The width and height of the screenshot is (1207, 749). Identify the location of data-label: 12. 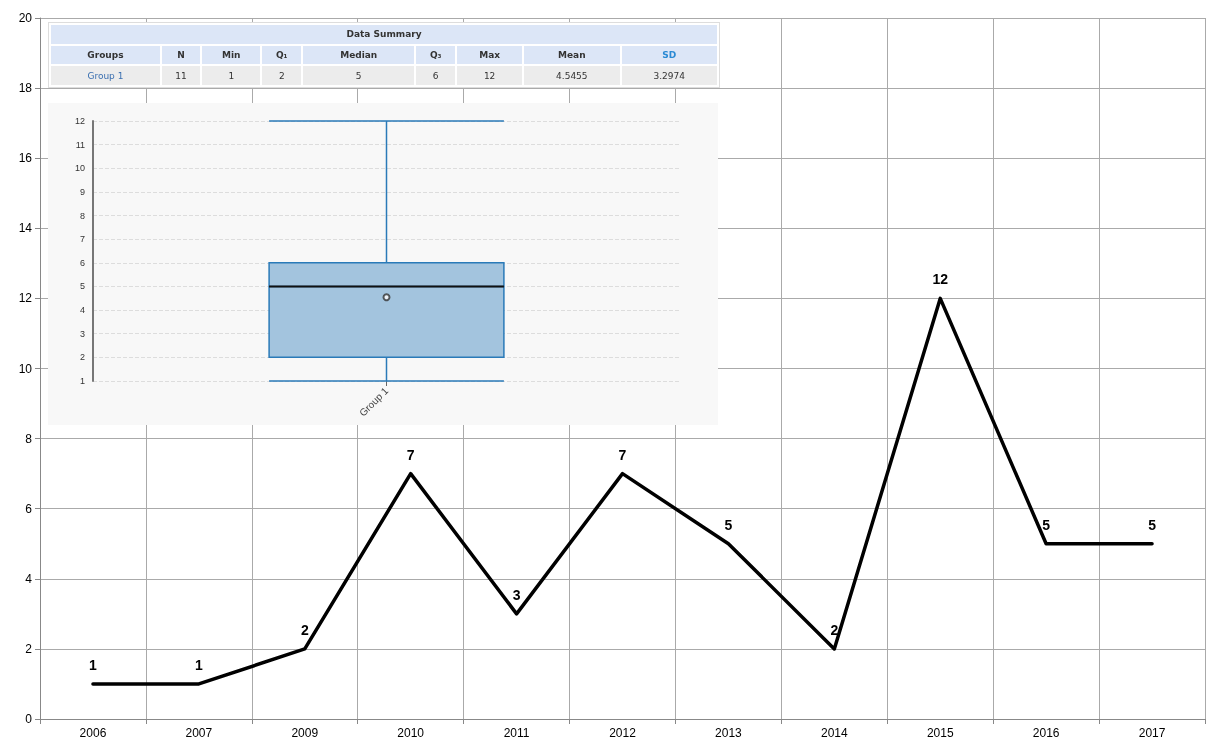
(940, 279).